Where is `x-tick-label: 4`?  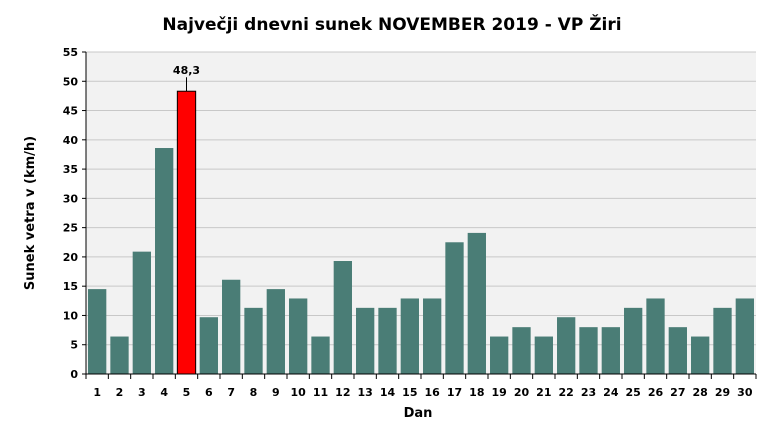
x-tick-label: 4 is located at coordinates (164, 392).